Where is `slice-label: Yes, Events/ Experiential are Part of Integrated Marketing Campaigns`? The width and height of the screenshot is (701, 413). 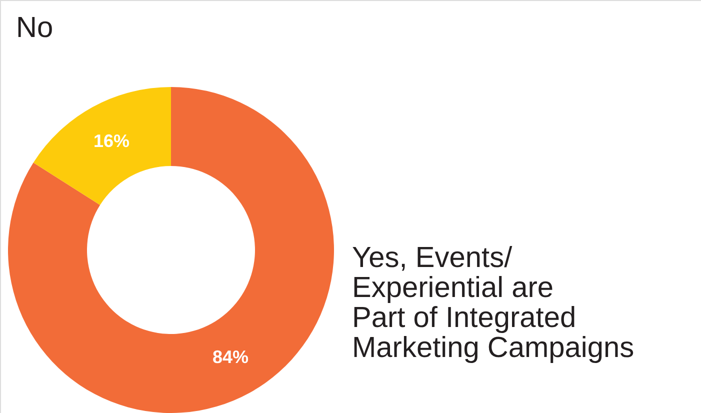 slice-label: Yes, Events/ Experiential are Part of Integrated Marketing Campaigns is located at coordinates (493, 303).